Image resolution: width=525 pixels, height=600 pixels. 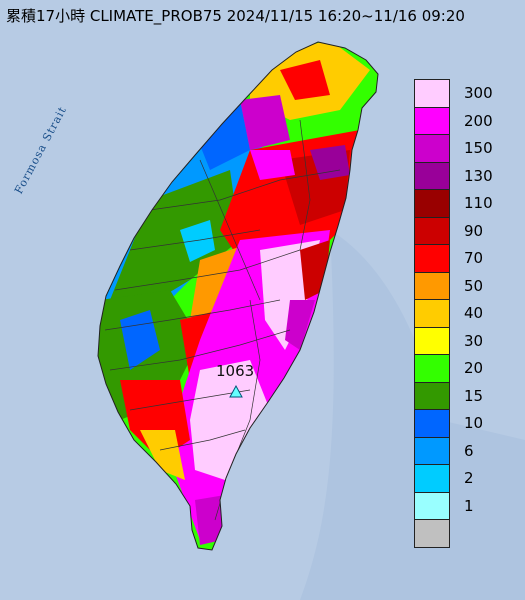 I want to click on max-station-triangle-icon, so click(x=236, y=391).